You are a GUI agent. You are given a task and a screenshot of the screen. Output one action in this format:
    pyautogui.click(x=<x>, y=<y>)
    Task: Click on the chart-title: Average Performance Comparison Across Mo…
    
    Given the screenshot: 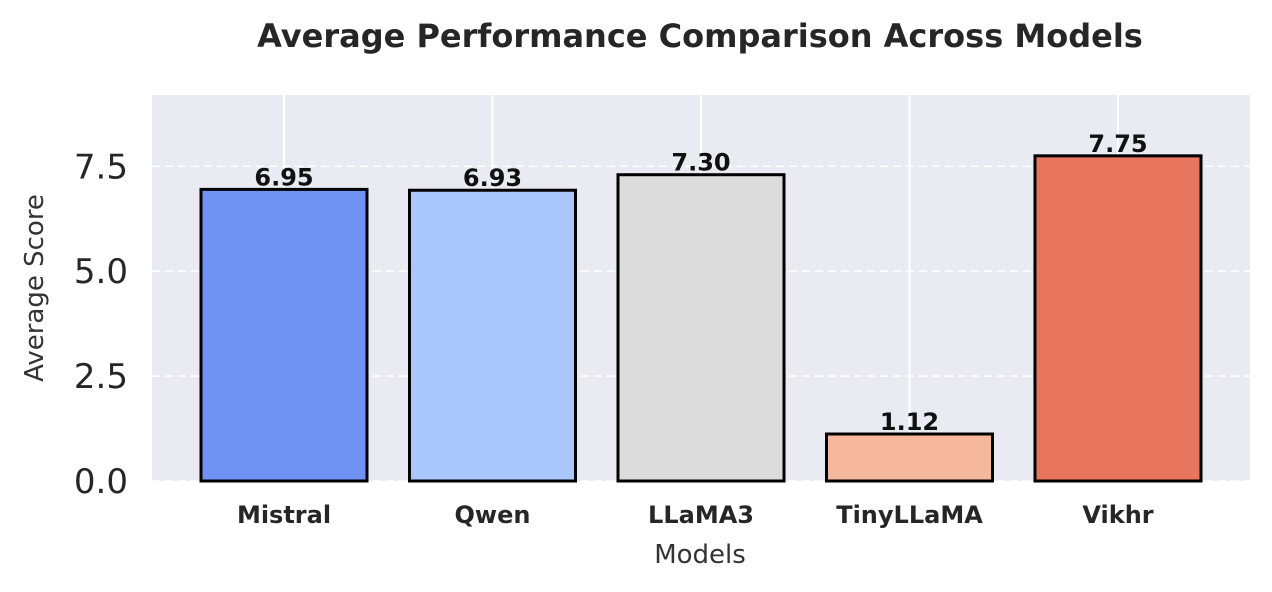 What is the action you would take?
    pyautogui.click(x=700, y=36)
    